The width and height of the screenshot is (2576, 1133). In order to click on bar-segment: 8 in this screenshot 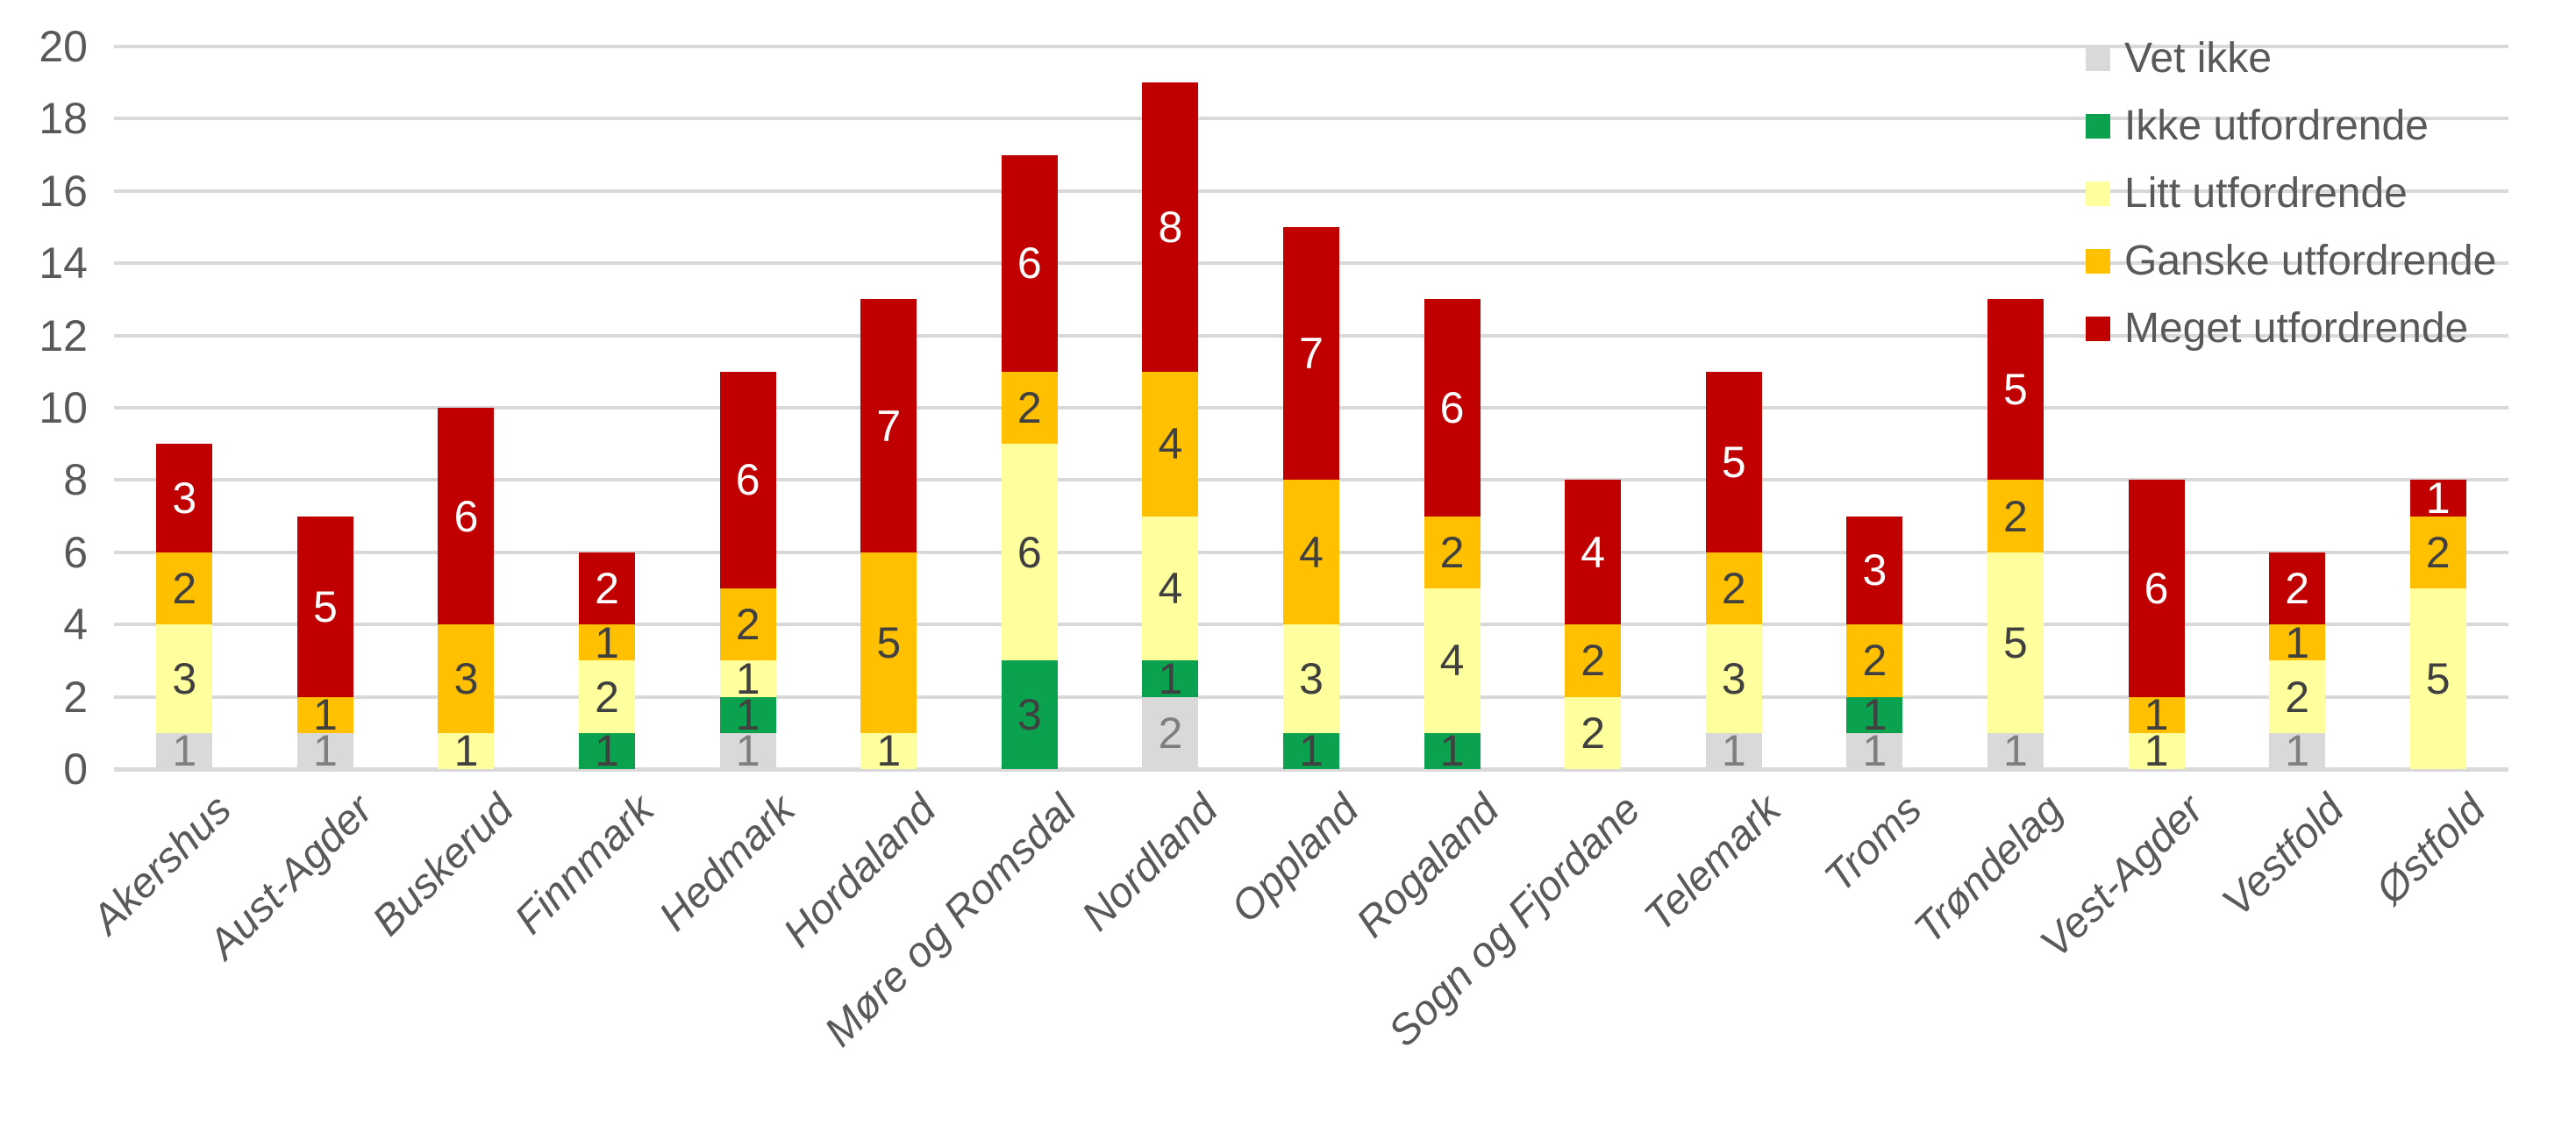, I will do `click(1171, 227)`.